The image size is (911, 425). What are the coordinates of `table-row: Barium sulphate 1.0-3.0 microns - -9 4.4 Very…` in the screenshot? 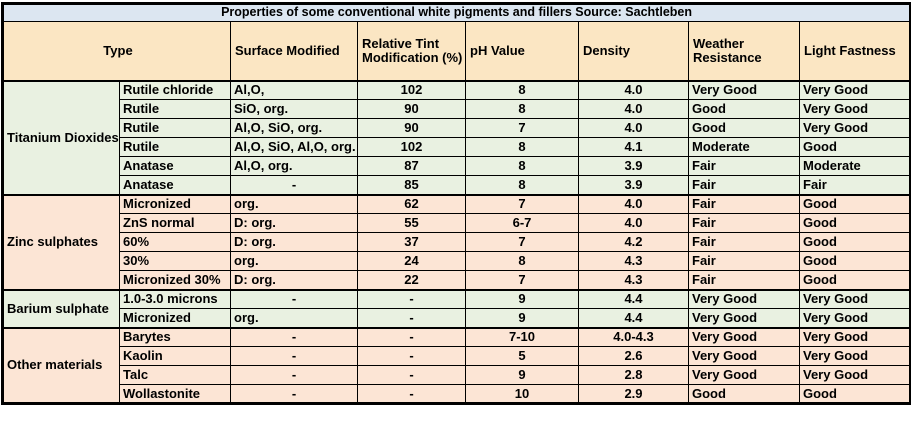 It's located at (456, 308).